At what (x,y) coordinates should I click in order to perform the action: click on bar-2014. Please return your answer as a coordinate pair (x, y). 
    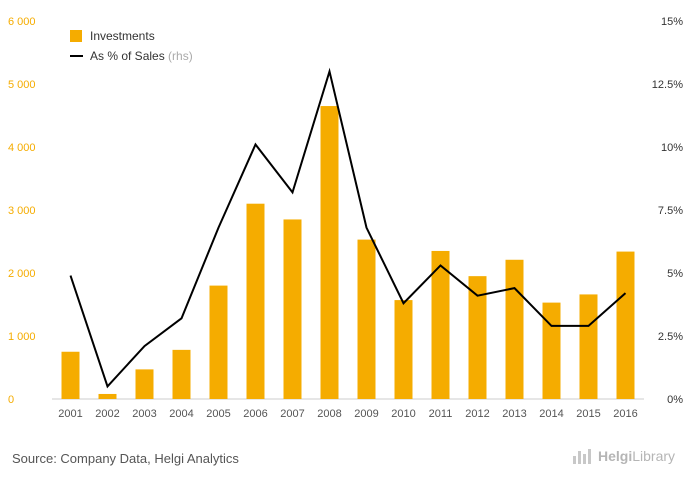
    Looking at the image, I should click on (551, 350).